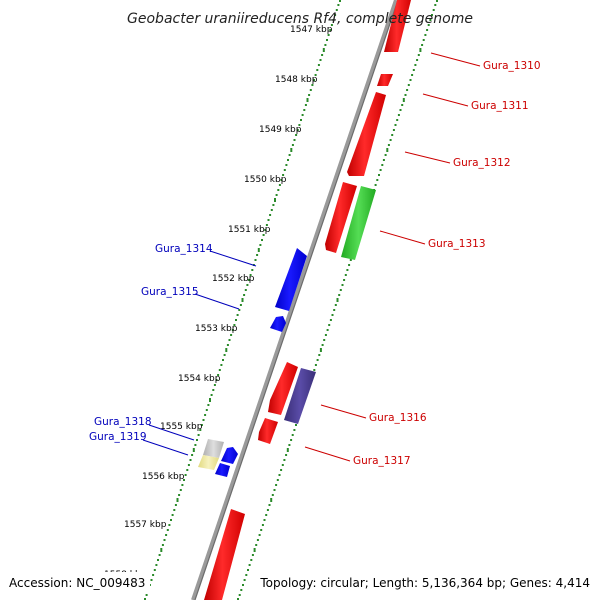 The image size is (600, 600). I want to click on gene-label-gura-1311: Gura_1311, so click(500, 106).